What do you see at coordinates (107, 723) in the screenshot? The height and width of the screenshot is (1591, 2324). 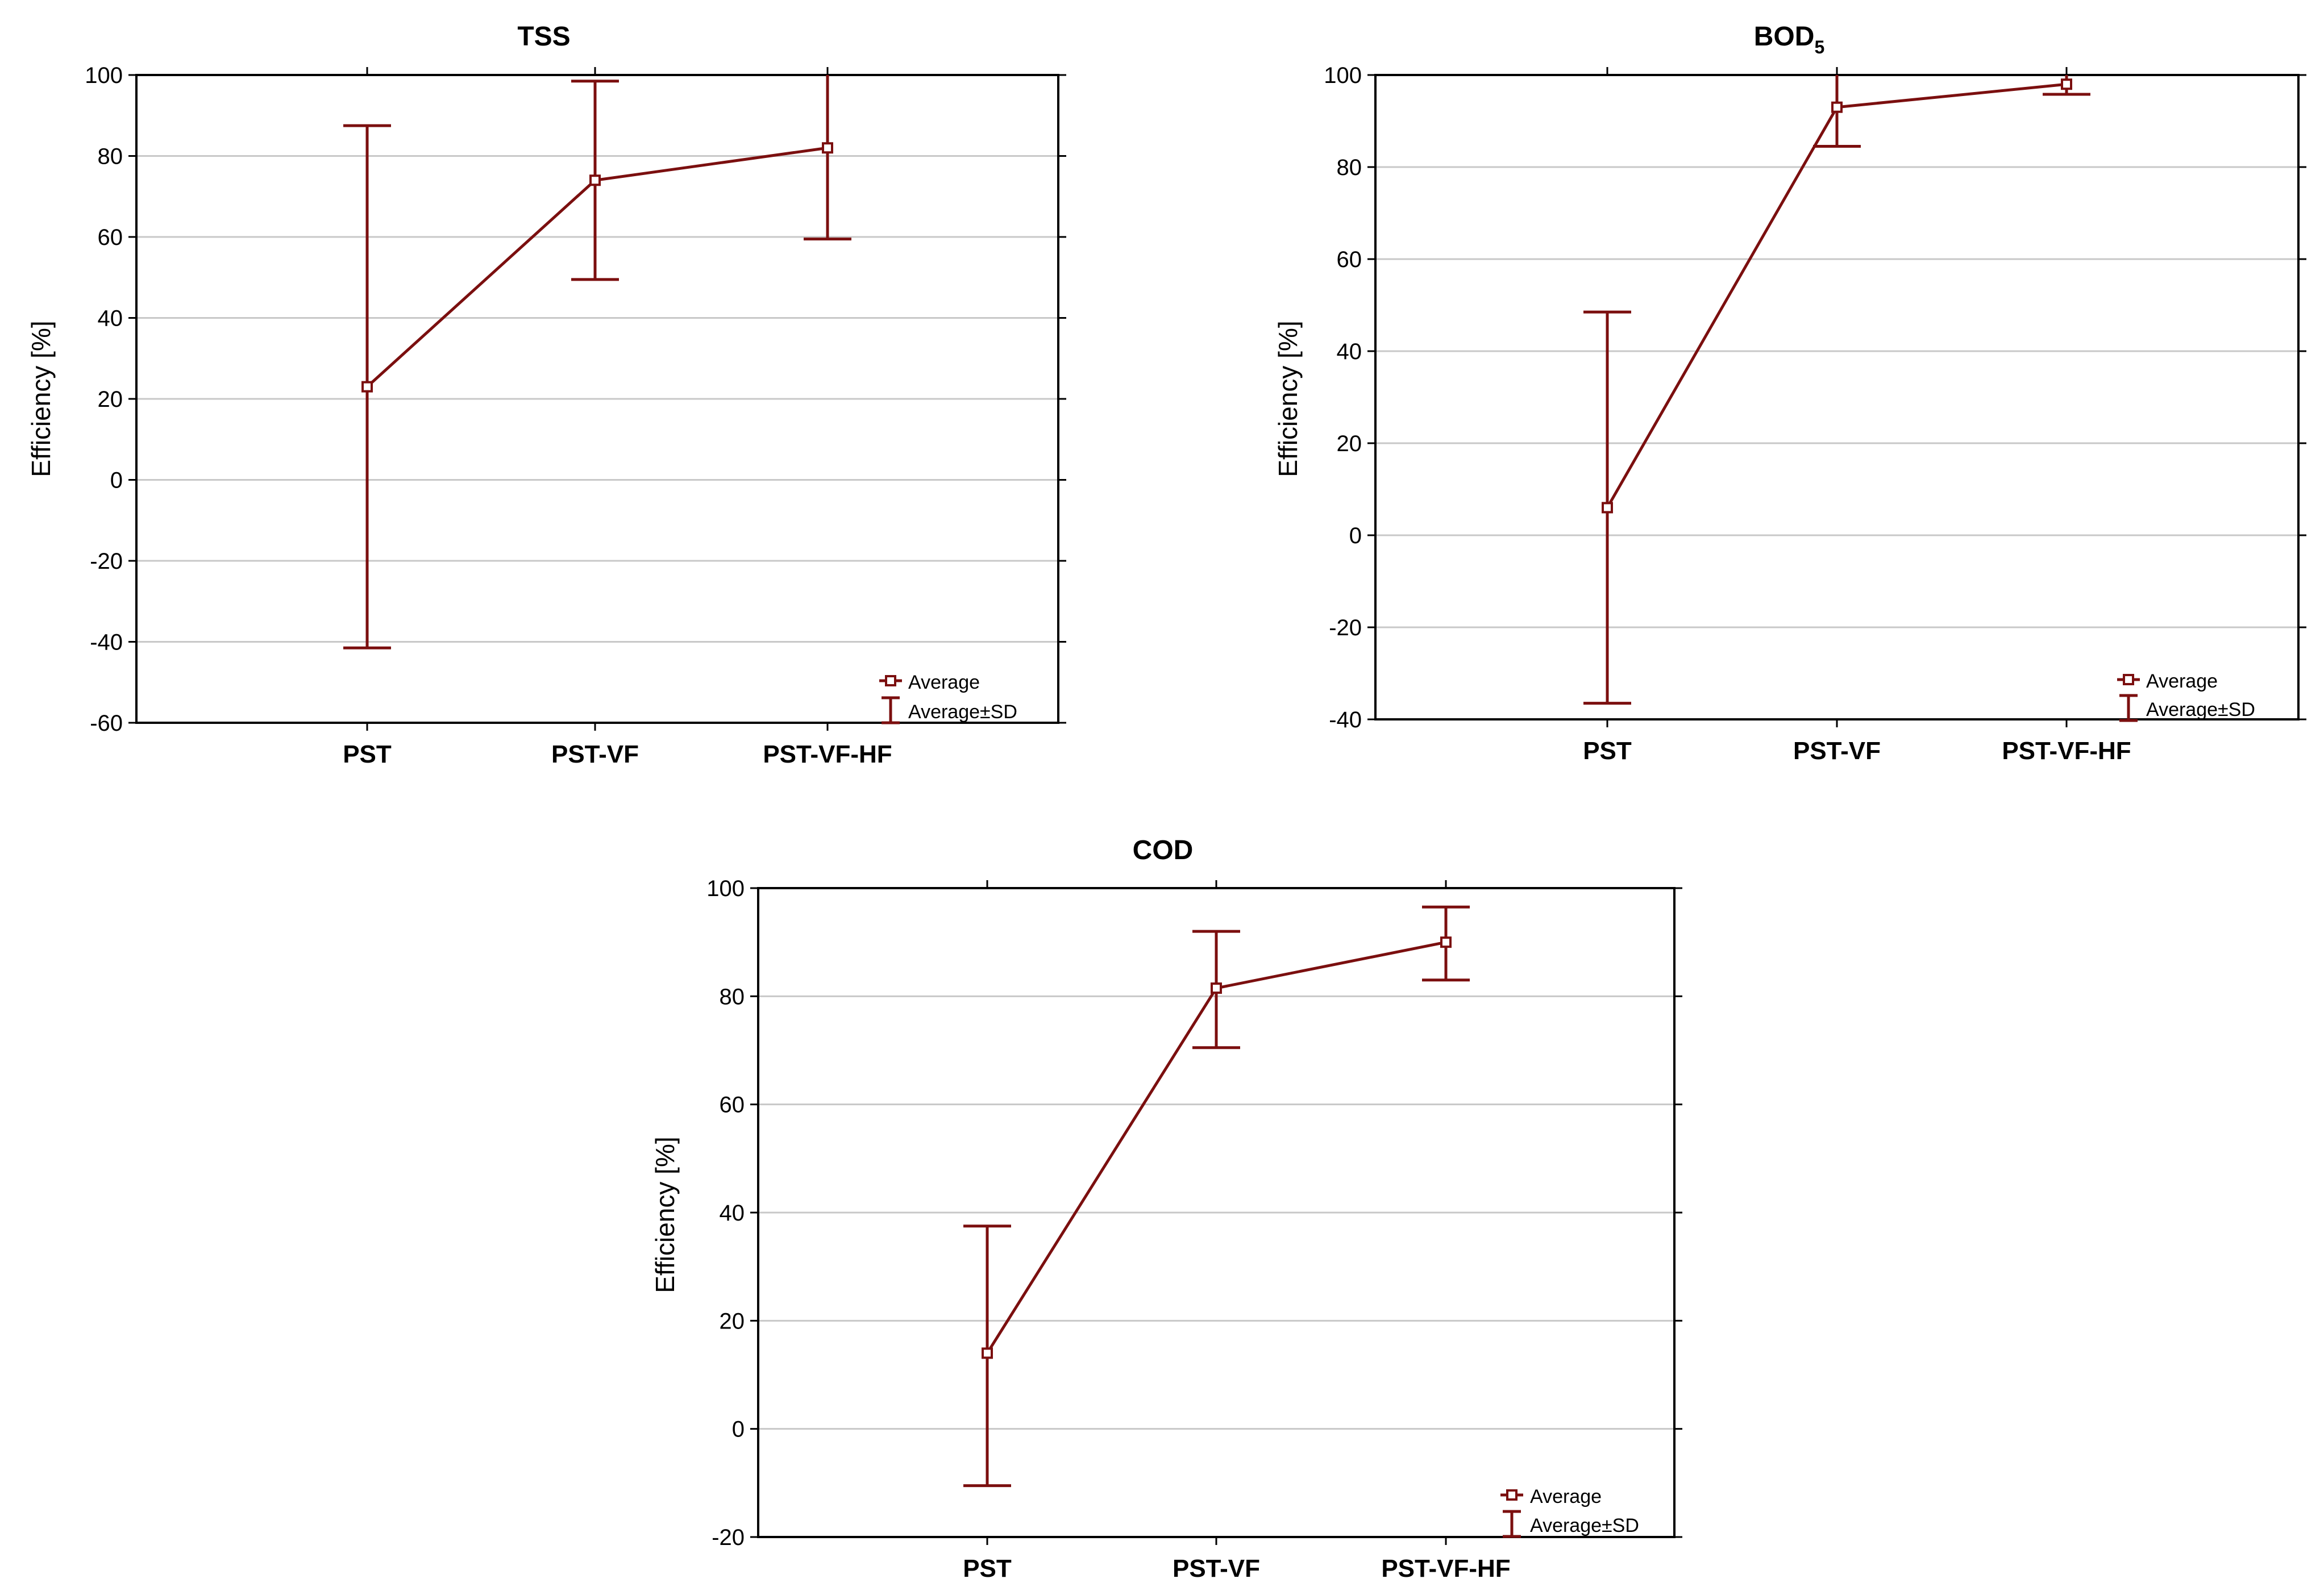 I see `y-tick-label: -60` at bounding box center [107, 723].